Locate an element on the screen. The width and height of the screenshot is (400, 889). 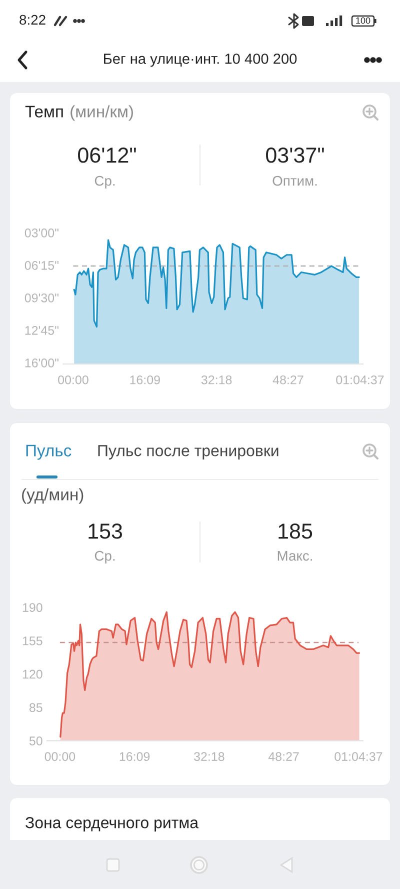
text: 8:22 is located at coordinates (33, 19).